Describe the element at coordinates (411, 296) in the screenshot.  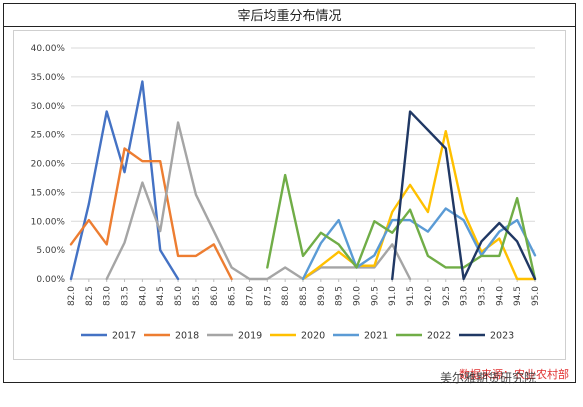
I see `x-tick-label: 91.5` at that location.